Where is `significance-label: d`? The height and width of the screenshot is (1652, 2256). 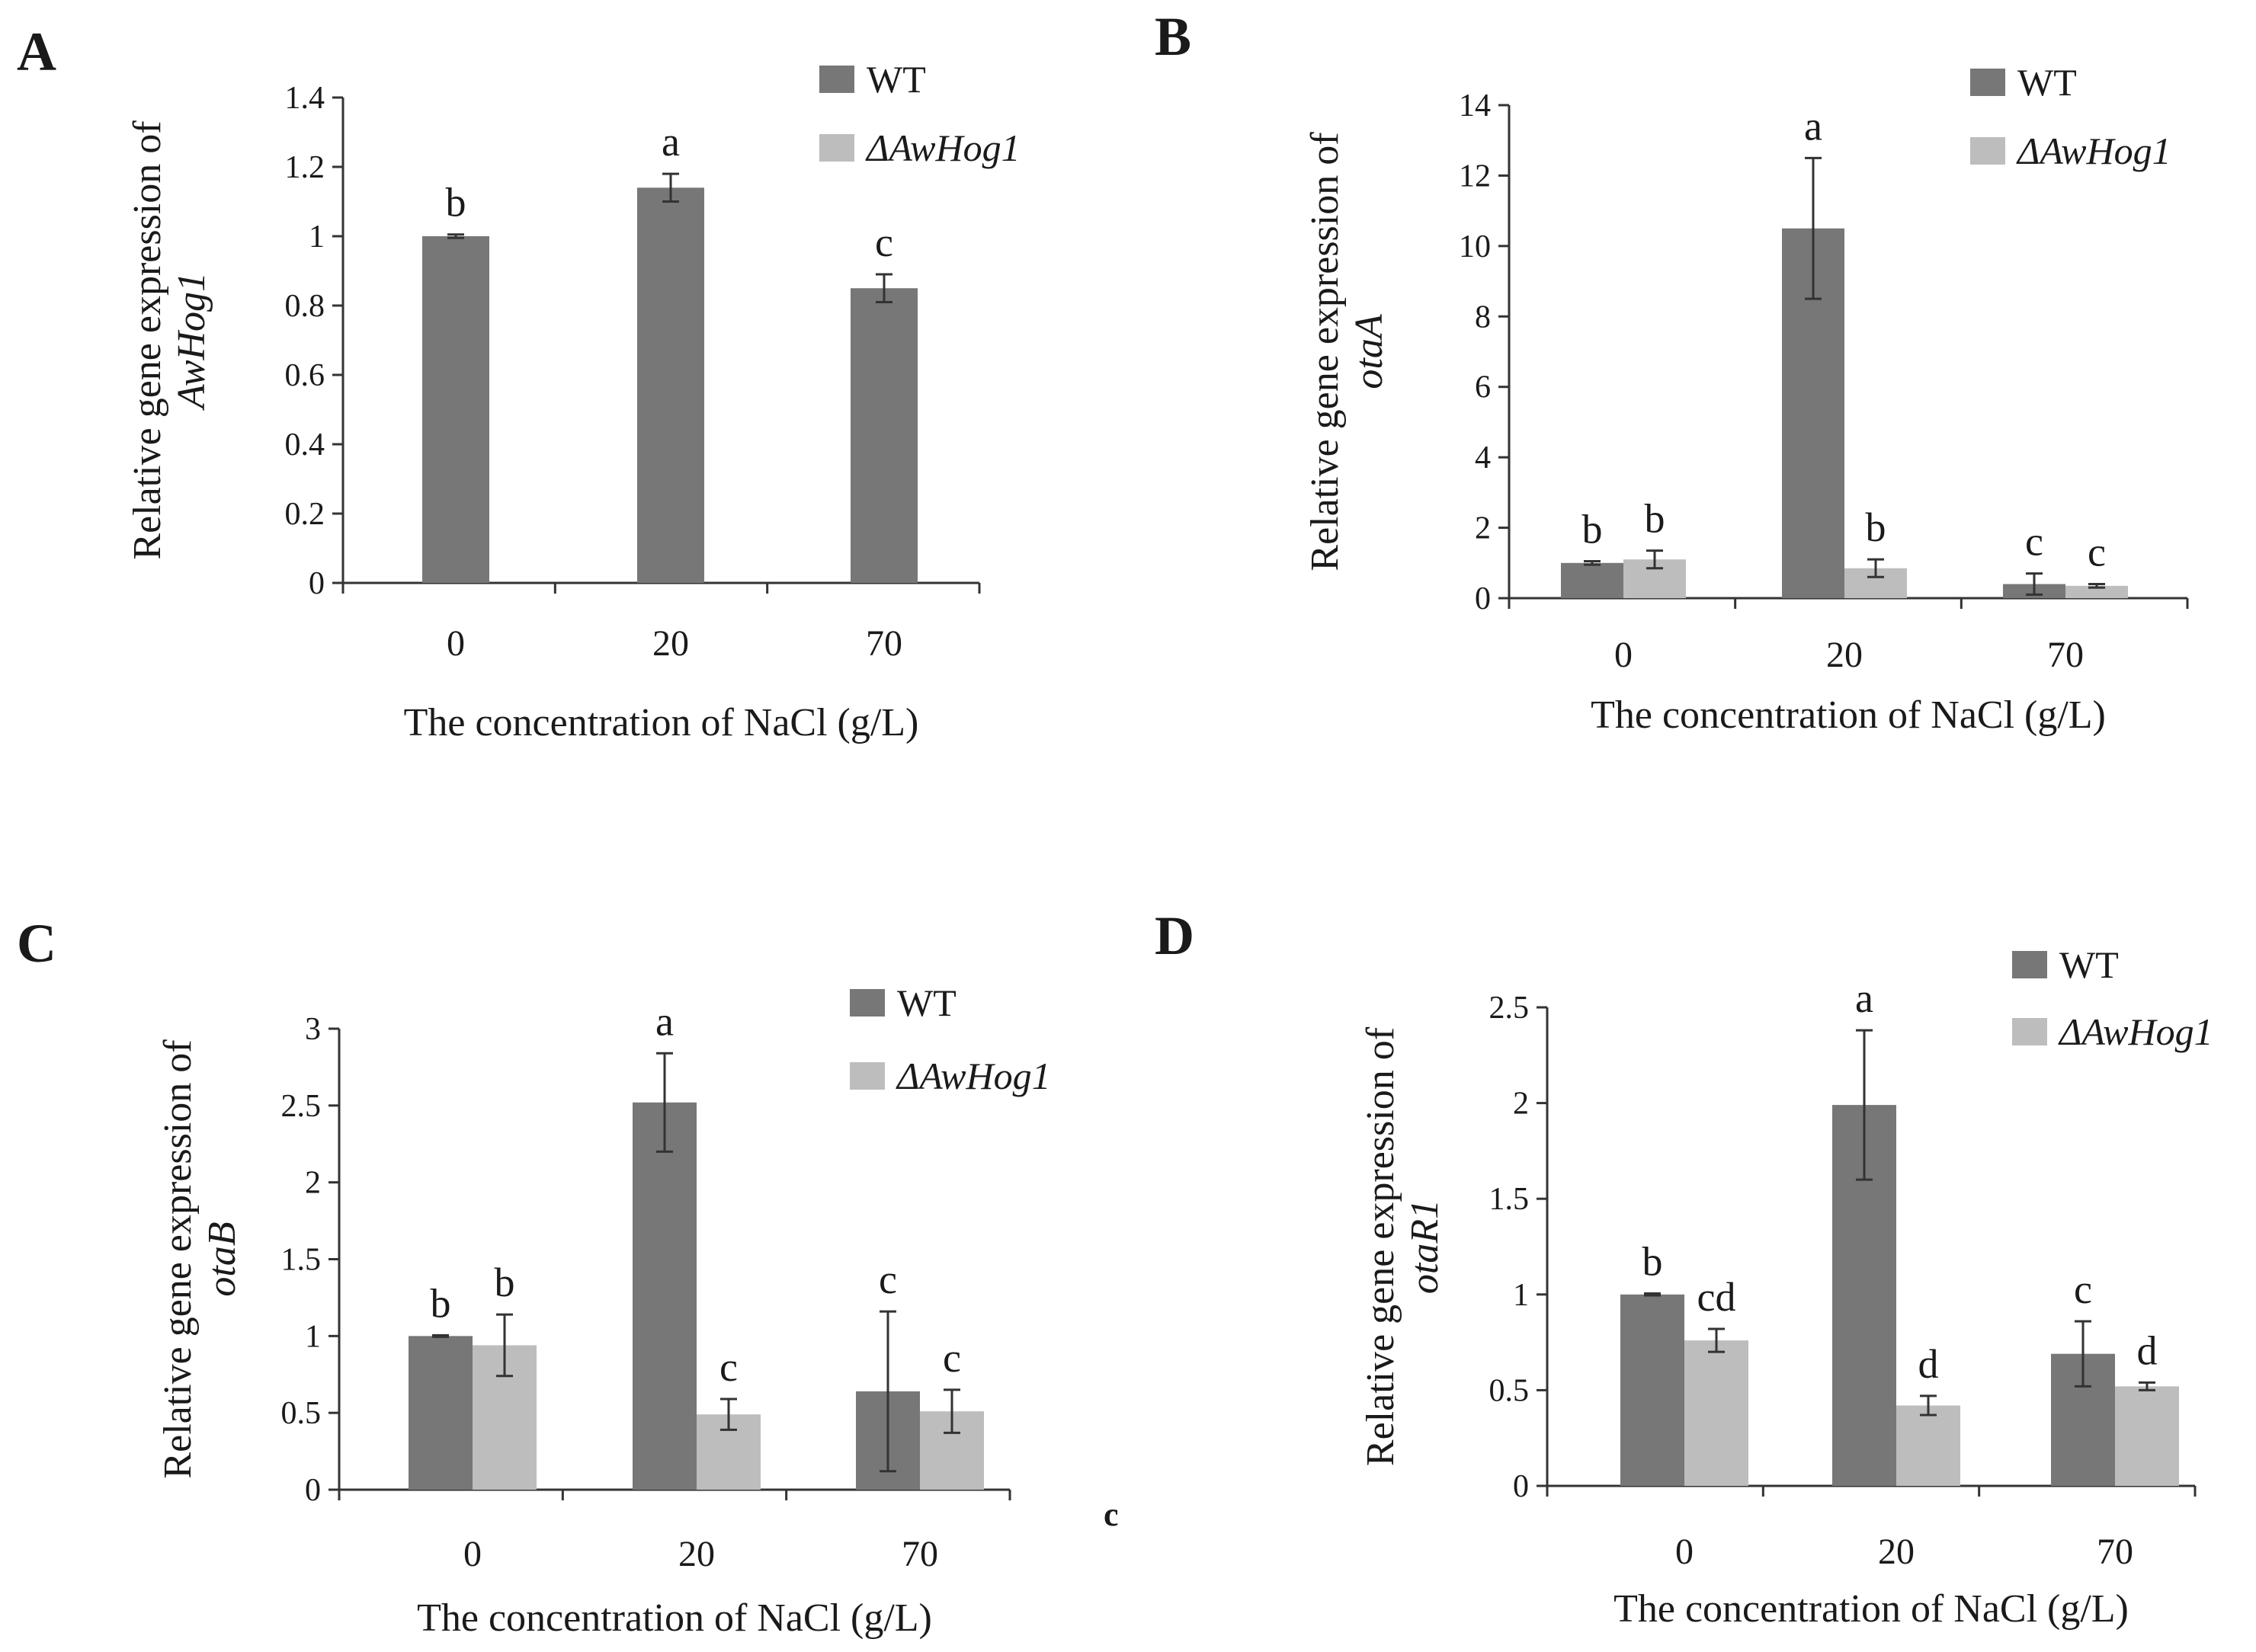
significance-label: d is located at coordinates (1928, 1364).